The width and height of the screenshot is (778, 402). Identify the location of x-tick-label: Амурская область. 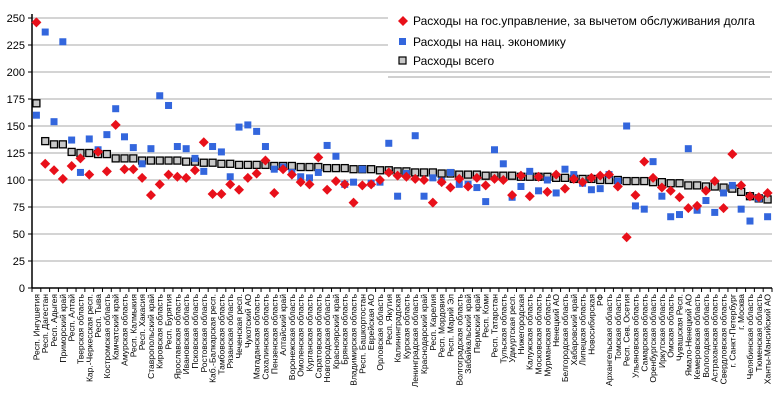
(125, 329).